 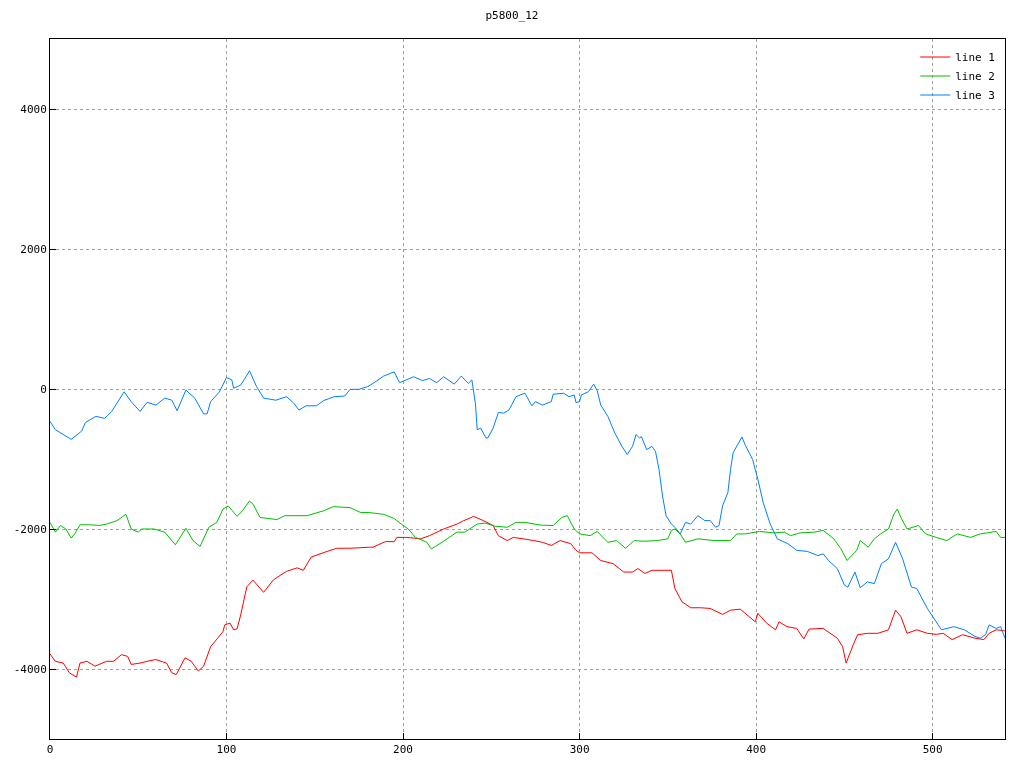 I want to click on y-tick-label: 2000, so click(x=33, y=249).